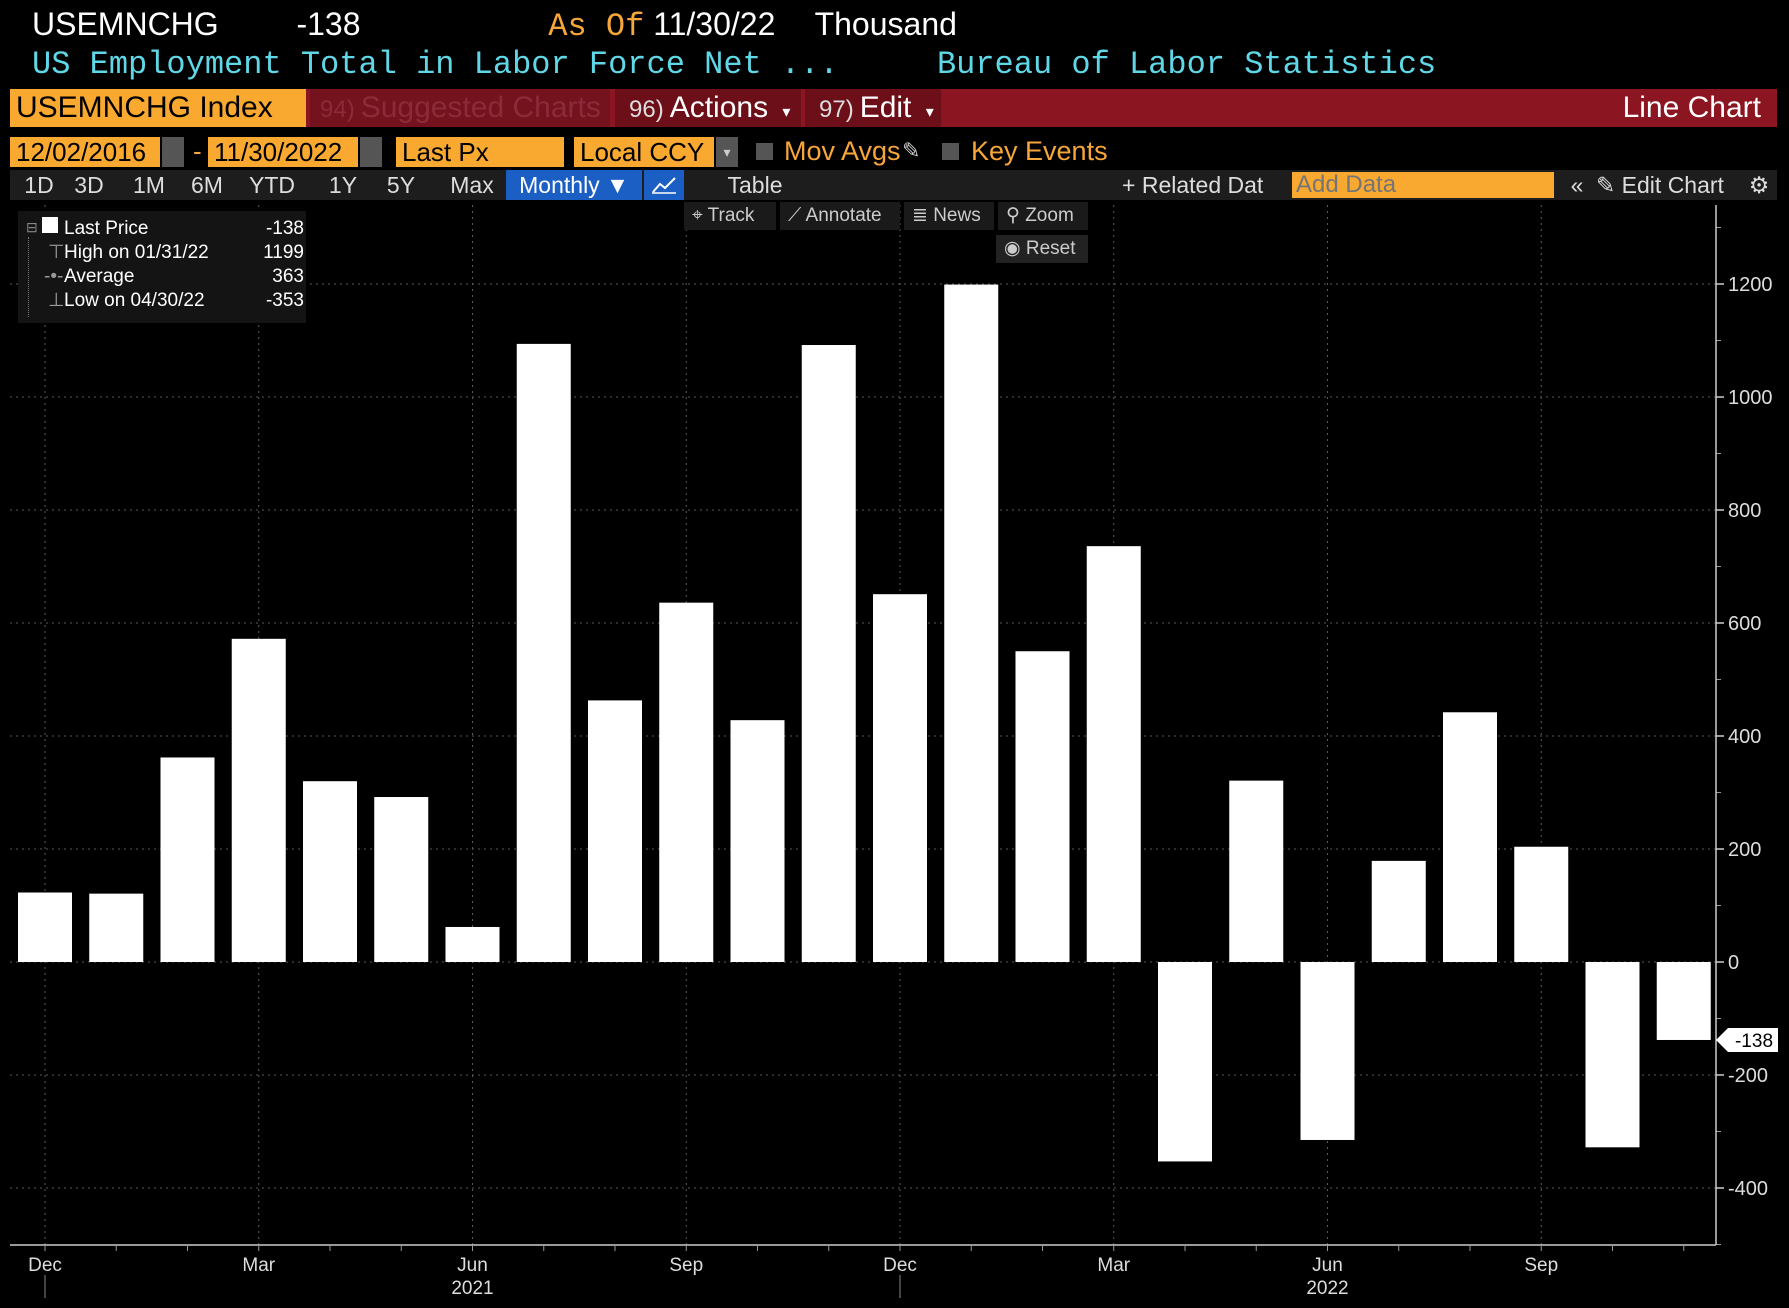 The height and width of the screenshot is (1308, 1789). Describe the element at coordinates (472, 1288) in the screenshot. I see `year-label: 2021` at that location.